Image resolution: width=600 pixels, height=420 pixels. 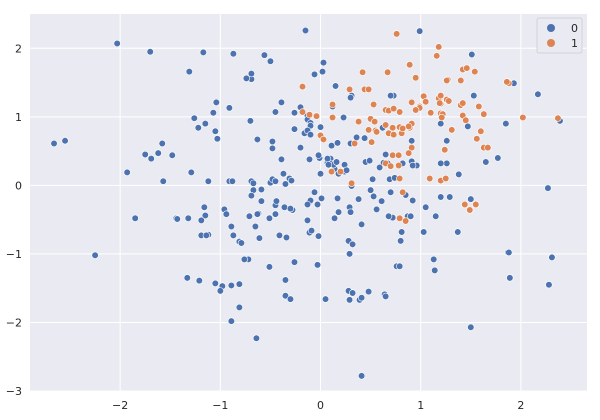 I want to click on x-tick-label: 0, so click(x=320, y=405).